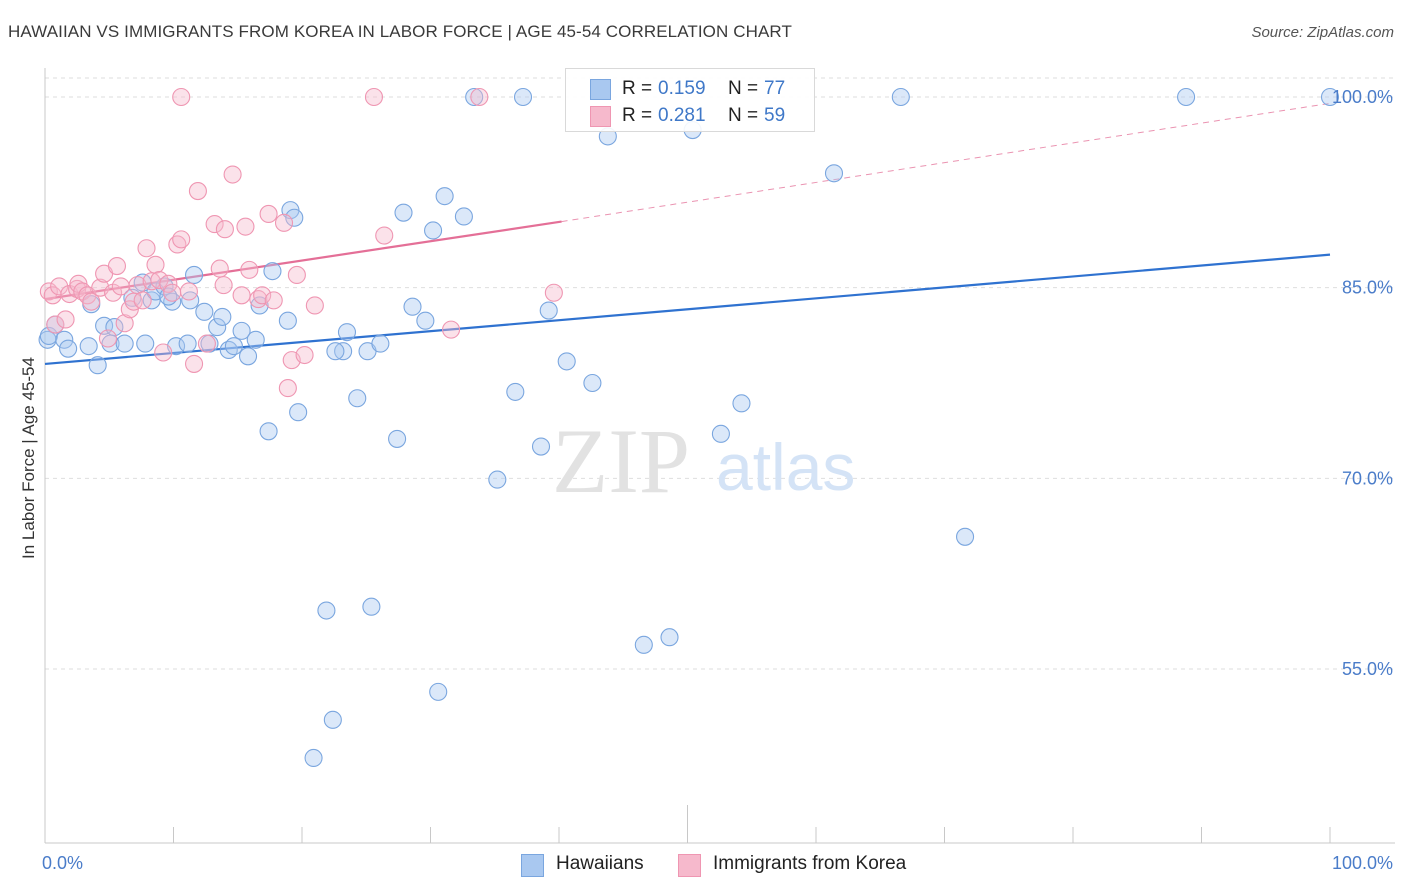  What do you see at coordinates (28, 458) in the screenshot?
I see `y-axis-label: In Labor Force | Age 45-54` at bounding box center [28, 458].